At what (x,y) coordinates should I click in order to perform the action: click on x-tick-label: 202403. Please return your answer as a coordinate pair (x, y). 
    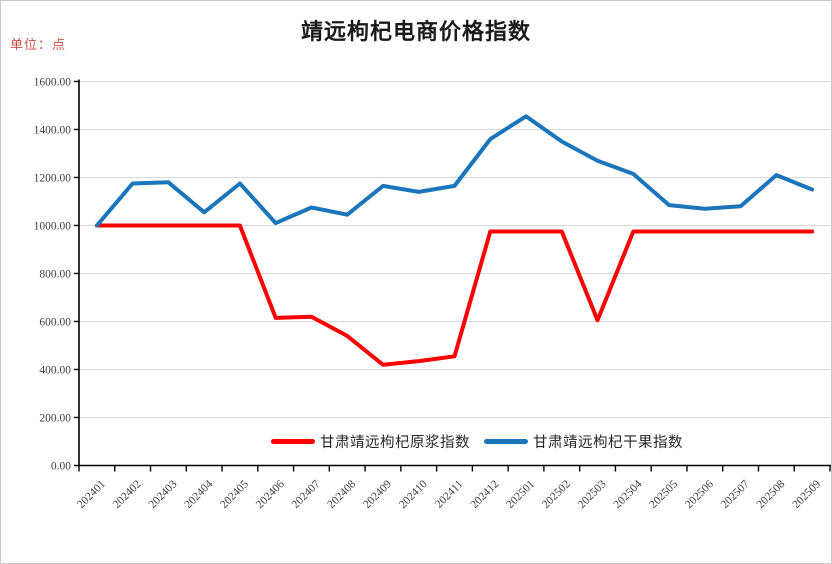
    Looking at the image, I should click on (163, 494).